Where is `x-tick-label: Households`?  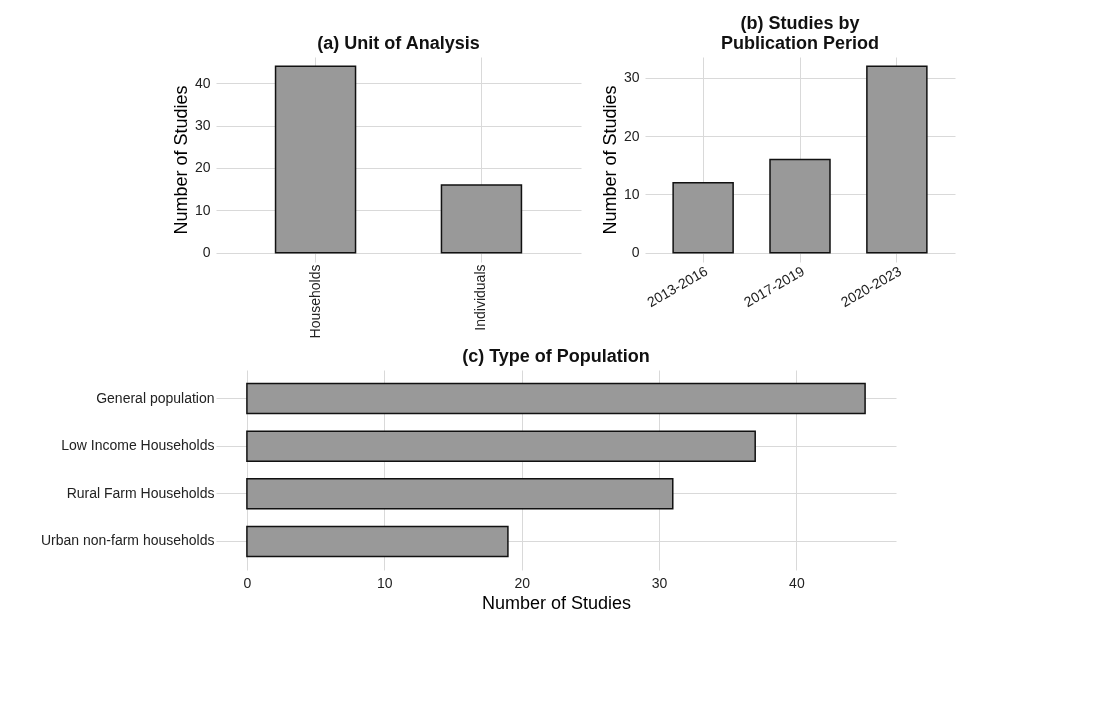
x-tick-label: Households is located at coordinates (314, 301).